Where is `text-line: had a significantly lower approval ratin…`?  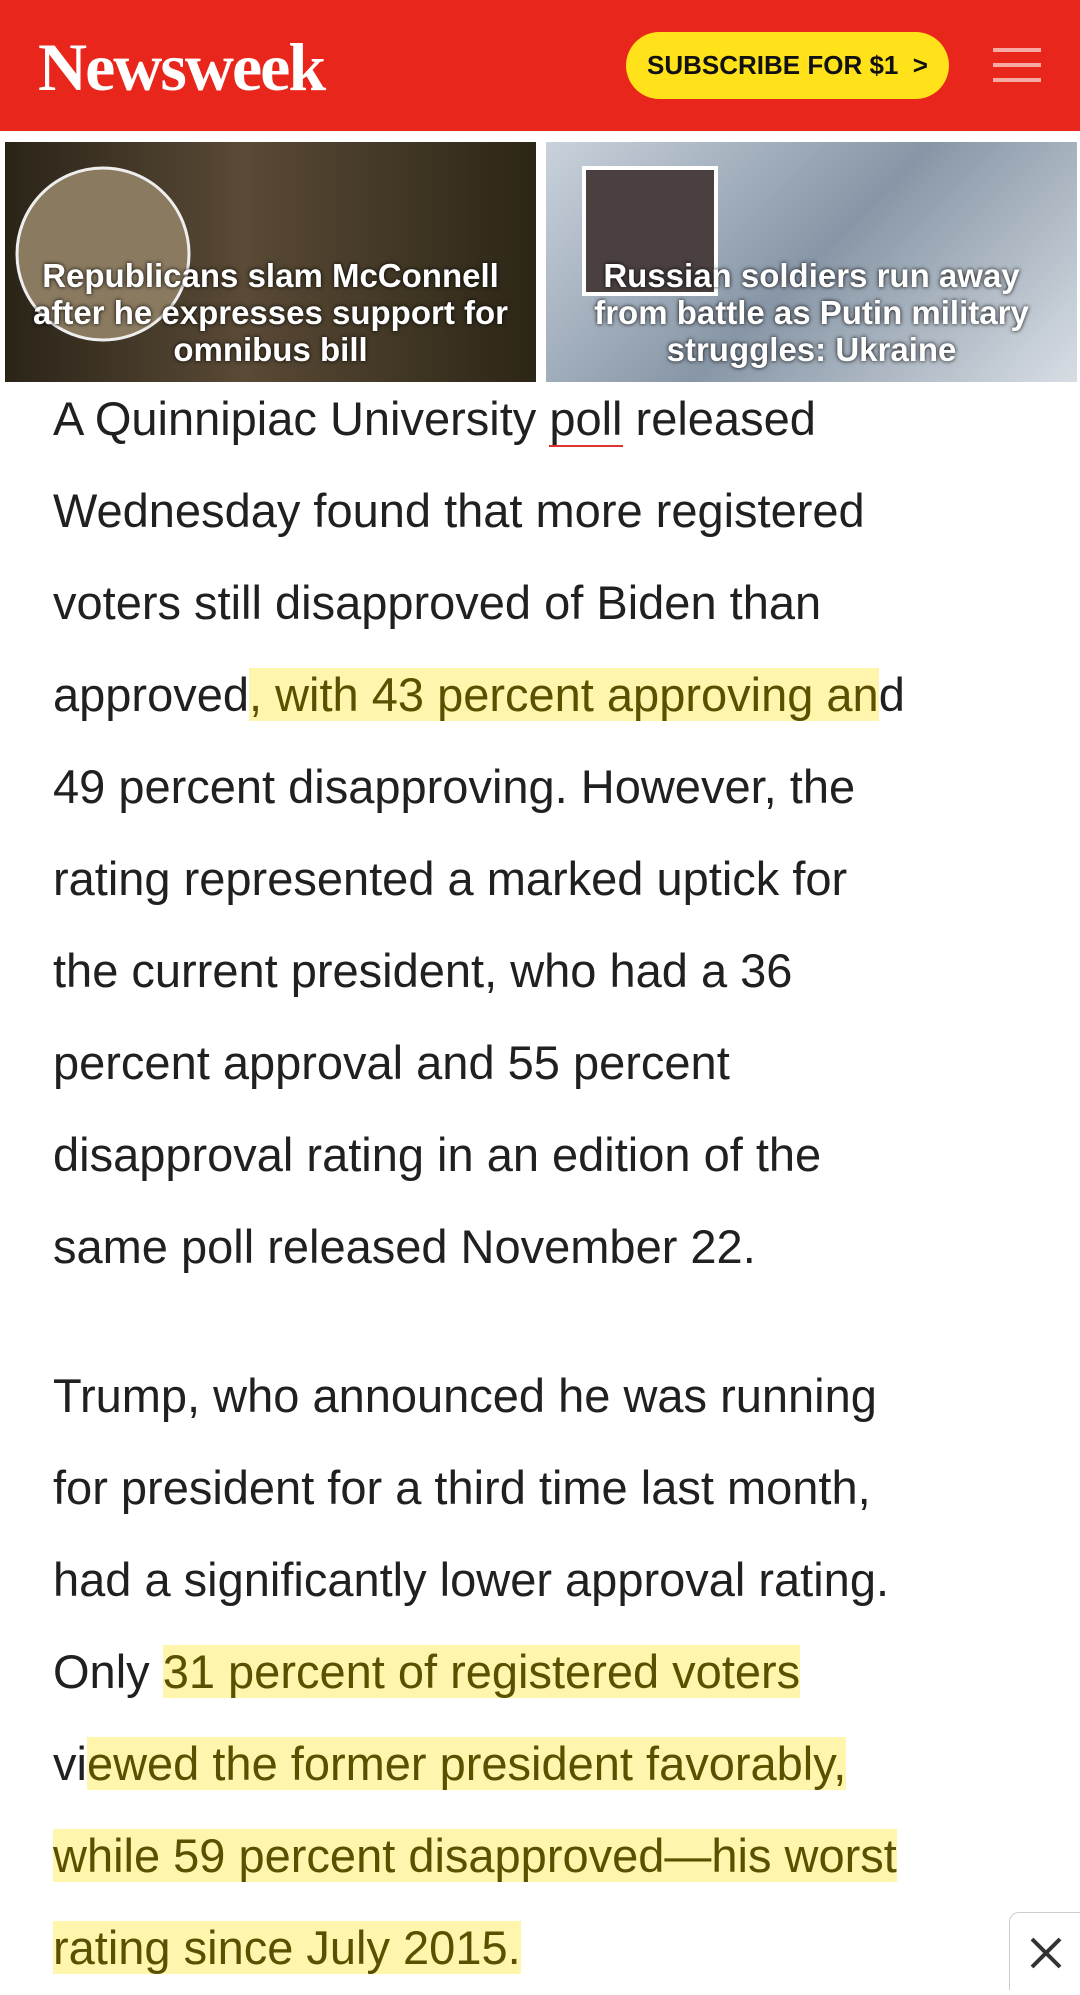
text-line: had a significantly lower approval ratin… is located at coordinates (471, 1580).